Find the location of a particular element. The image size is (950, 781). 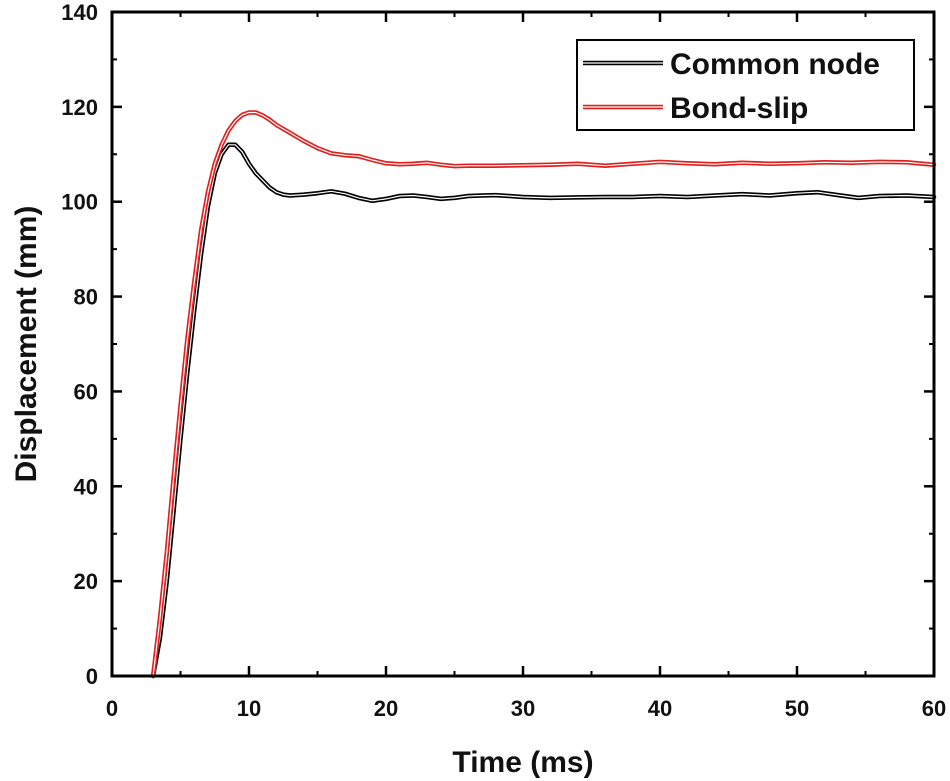

legend-box is located at coordinates (745, 85).